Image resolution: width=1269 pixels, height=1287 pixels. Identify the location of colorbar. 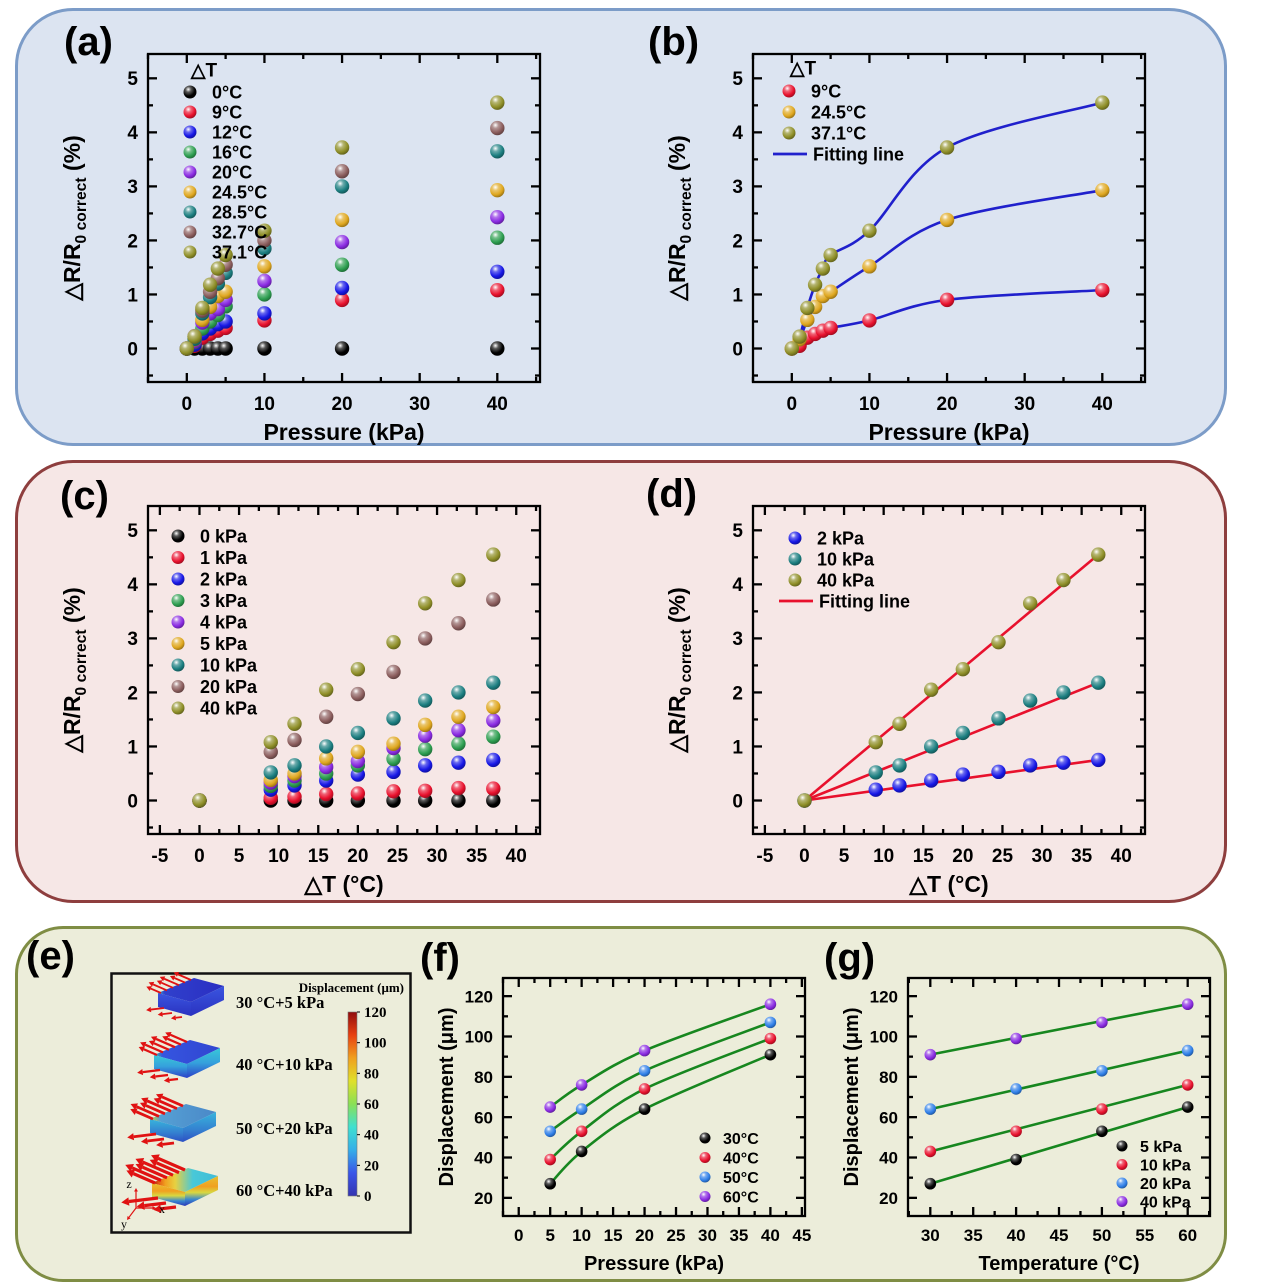
(352, 1104).